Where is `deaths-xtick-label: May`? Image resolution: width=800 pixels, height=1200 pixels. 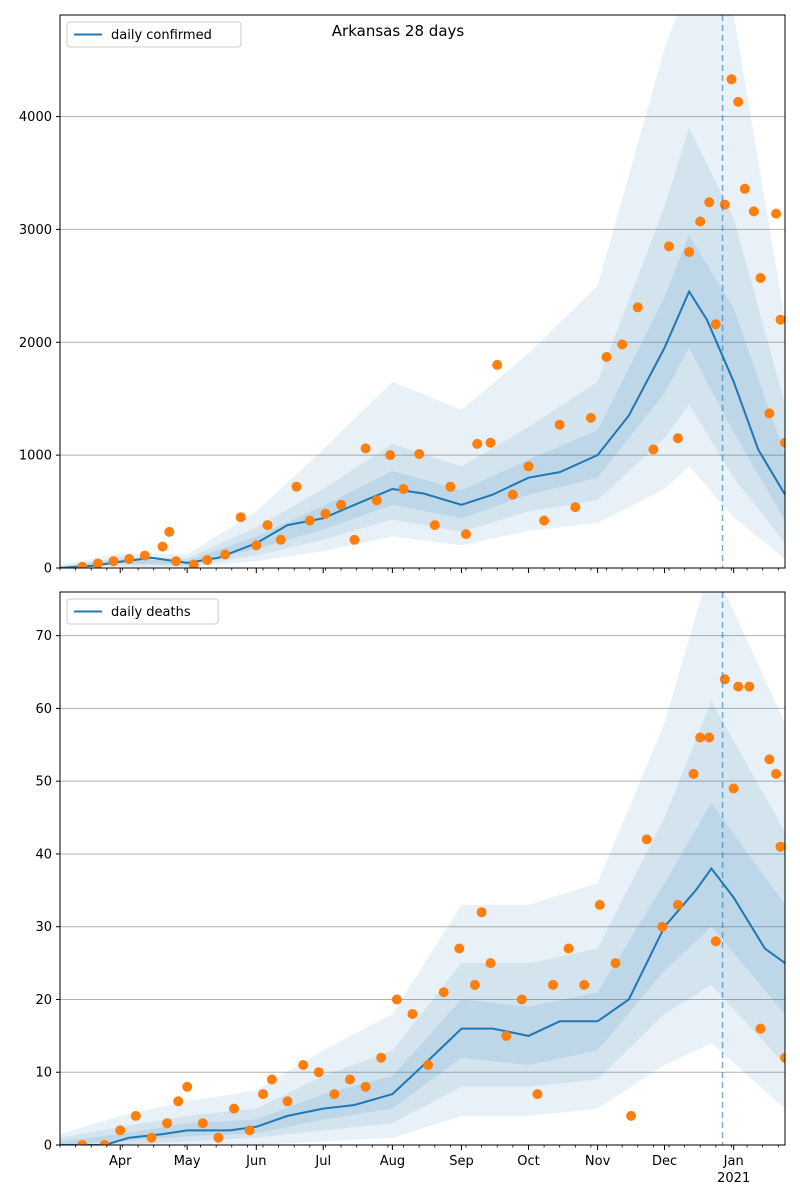
deaths-xtick-label: May is located at coordinates (187, 1161).